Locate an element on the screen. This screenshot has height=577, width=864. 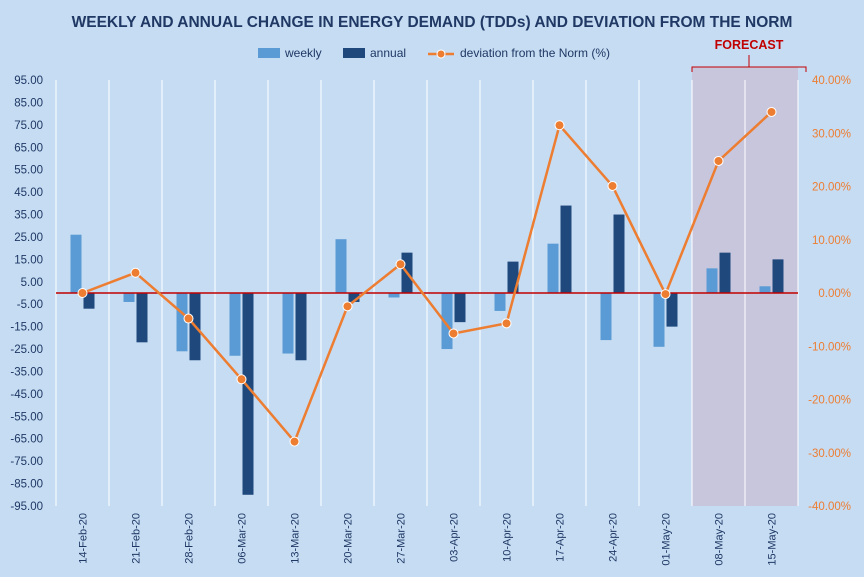
left-tick-label: -15.00 is located at coordinates (26, 328).